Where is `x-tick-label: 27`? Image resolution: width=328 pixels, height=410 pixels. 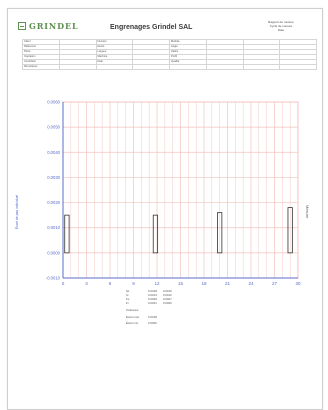
x-tick-label: 27 is located at coordinates (275, 283).